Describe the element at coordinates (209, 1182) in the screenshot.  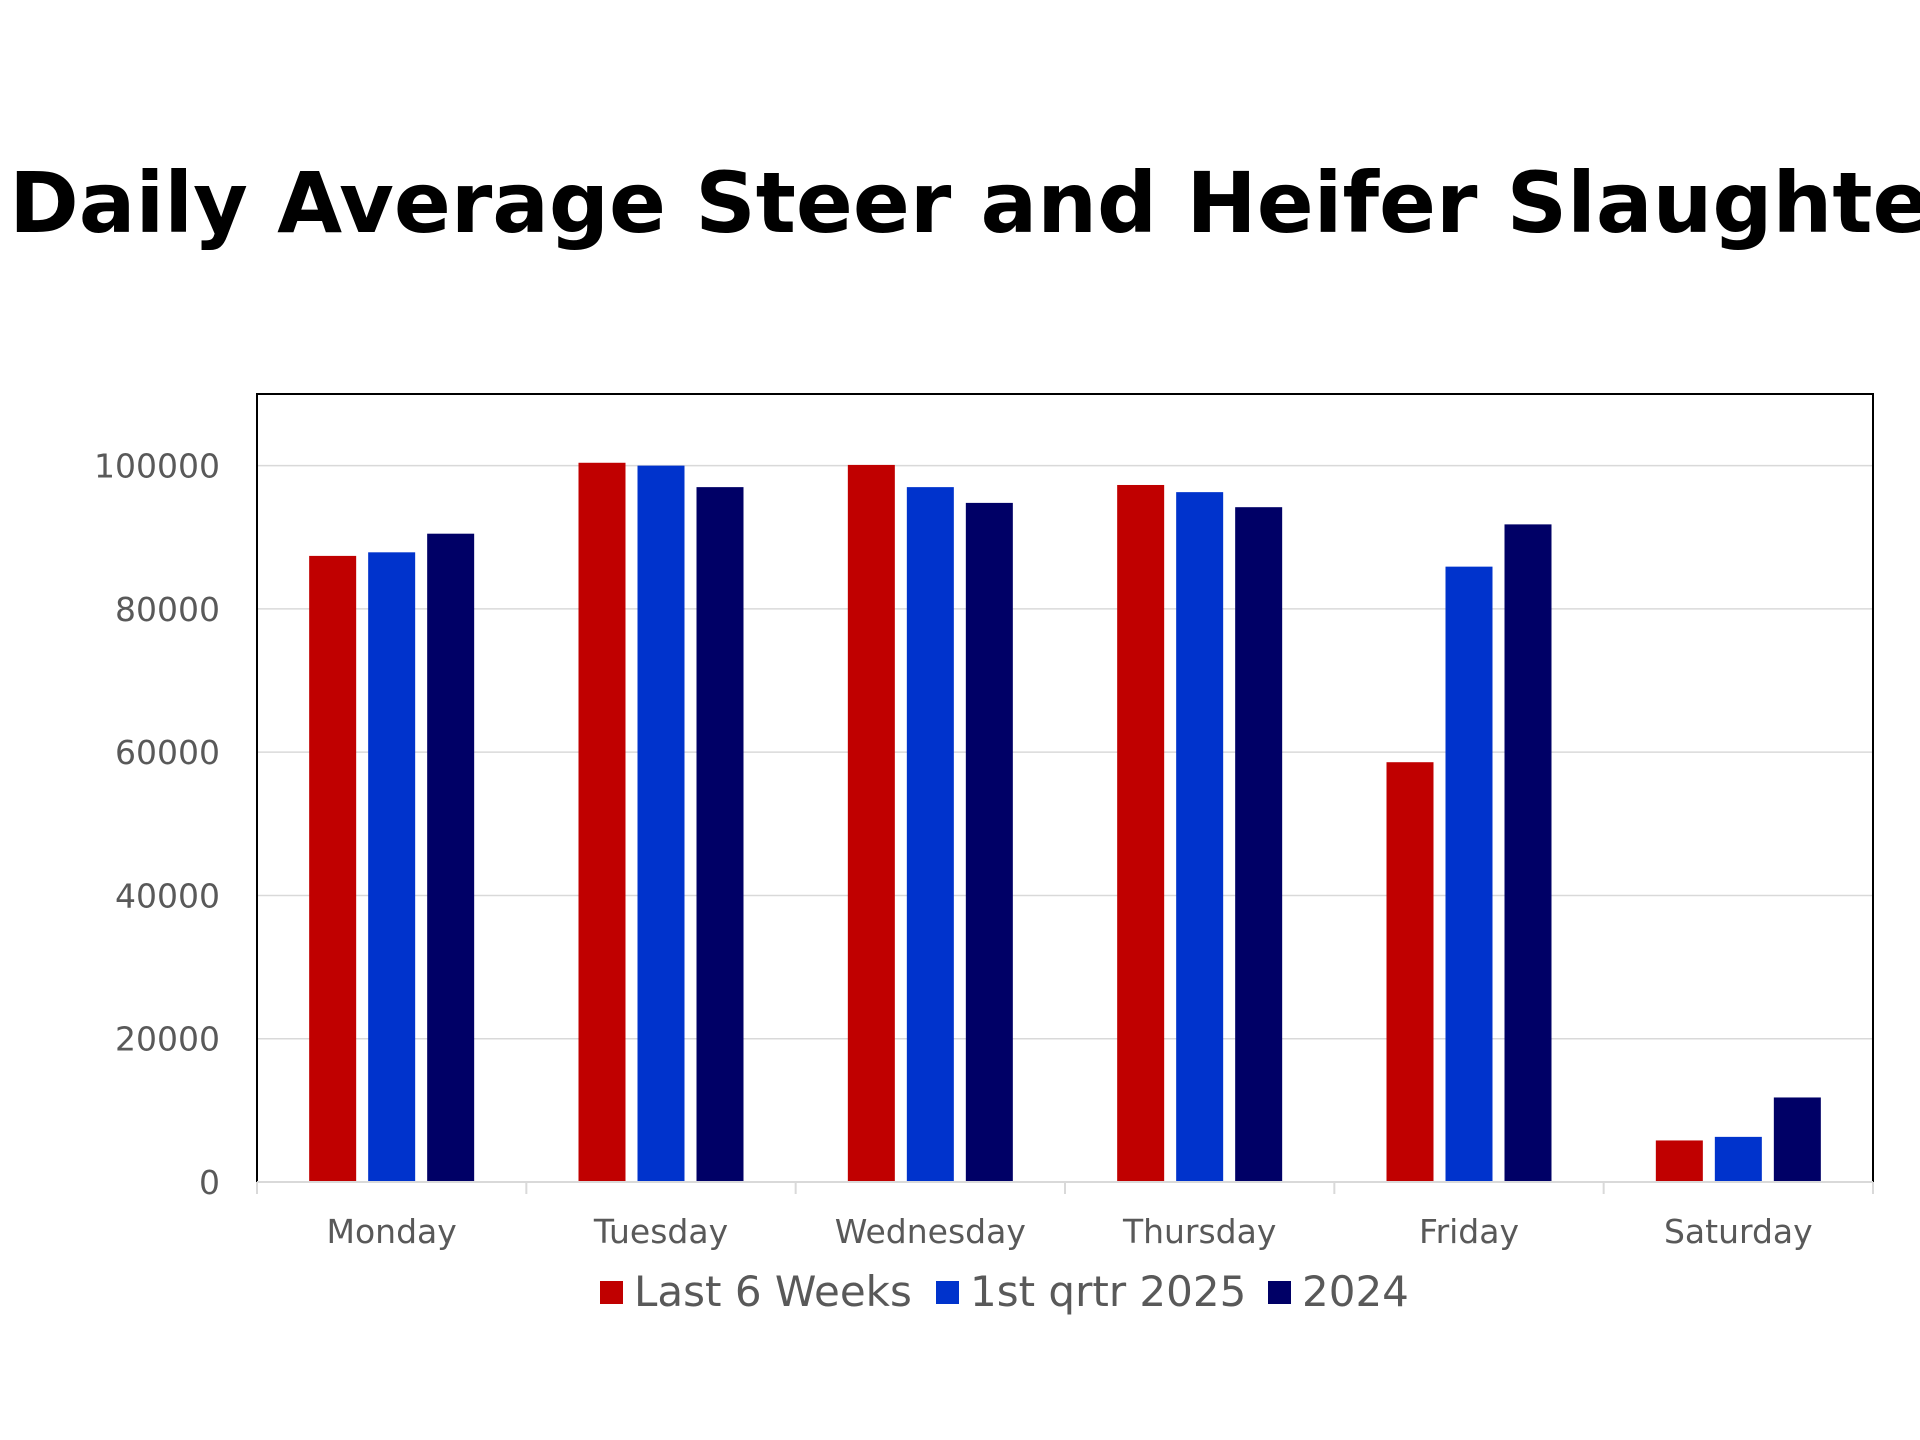
I see `y-tick-label: 0` at that location.